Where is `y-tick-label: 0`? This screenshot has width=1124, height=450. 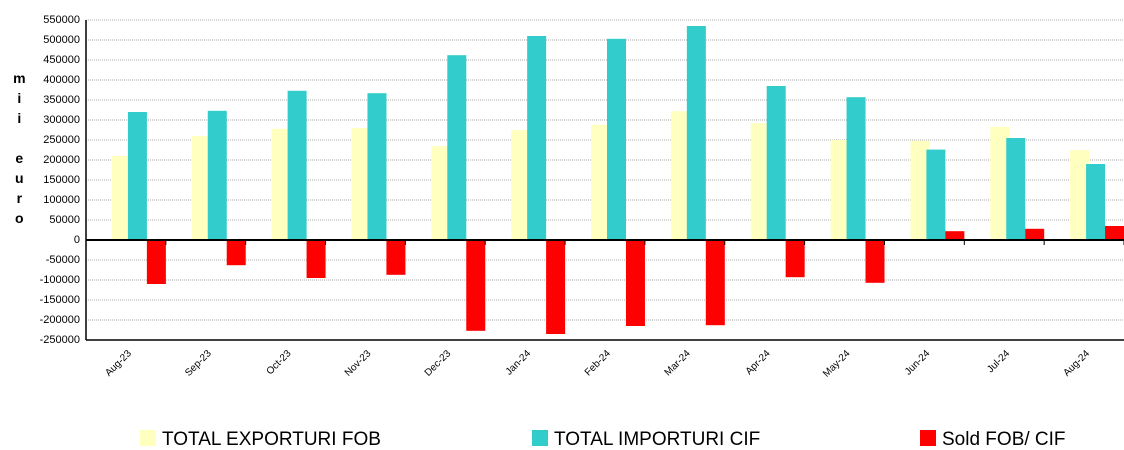 y-tick-label: 0 is located at coordinates (77, 240).